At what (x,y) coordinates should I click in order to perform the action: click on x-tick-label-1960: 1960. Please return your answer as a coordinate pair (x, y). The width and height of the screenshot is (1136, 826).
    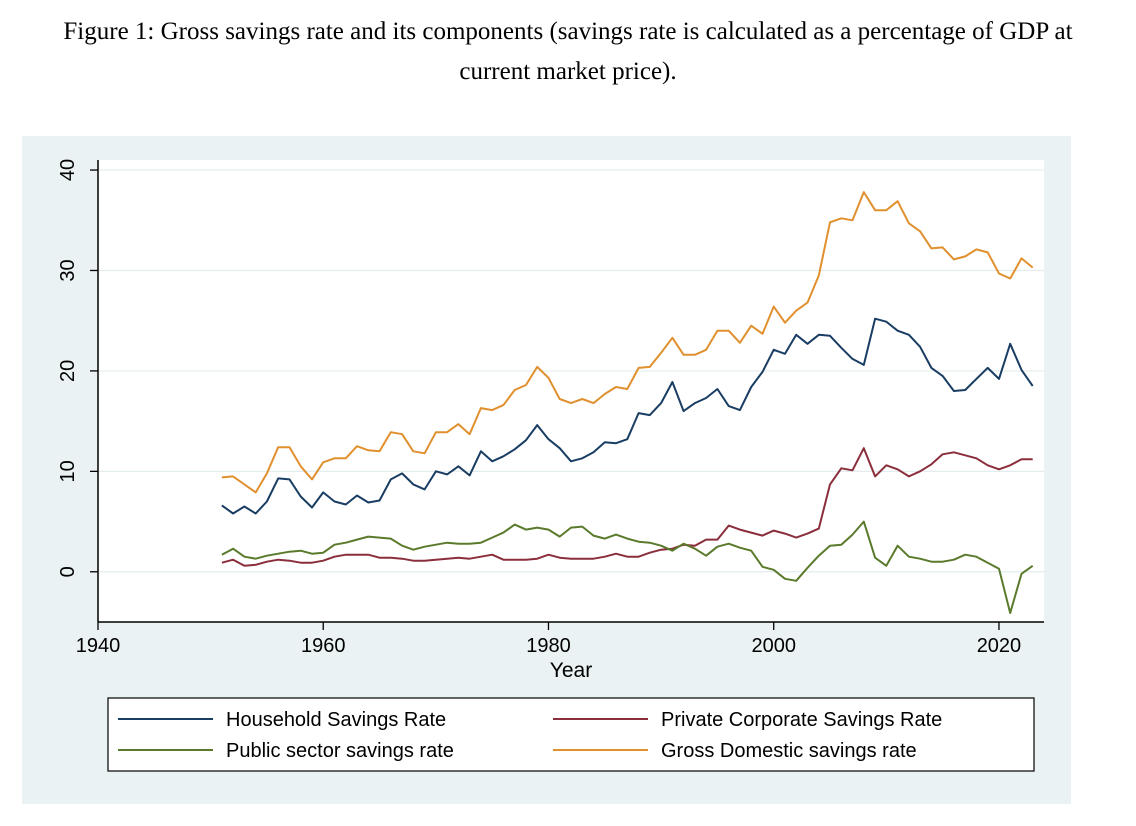
    Looking at the image, I should click on (323, 646).